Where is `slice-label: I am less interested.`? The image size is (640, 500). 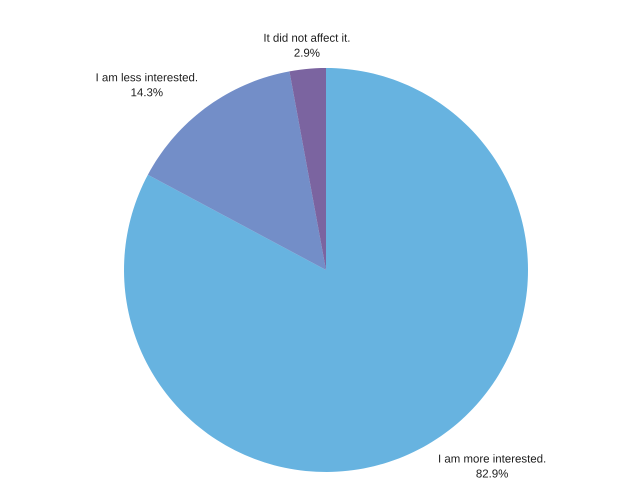
slice-label: I am less interested. is located at coordinates (147, 77).